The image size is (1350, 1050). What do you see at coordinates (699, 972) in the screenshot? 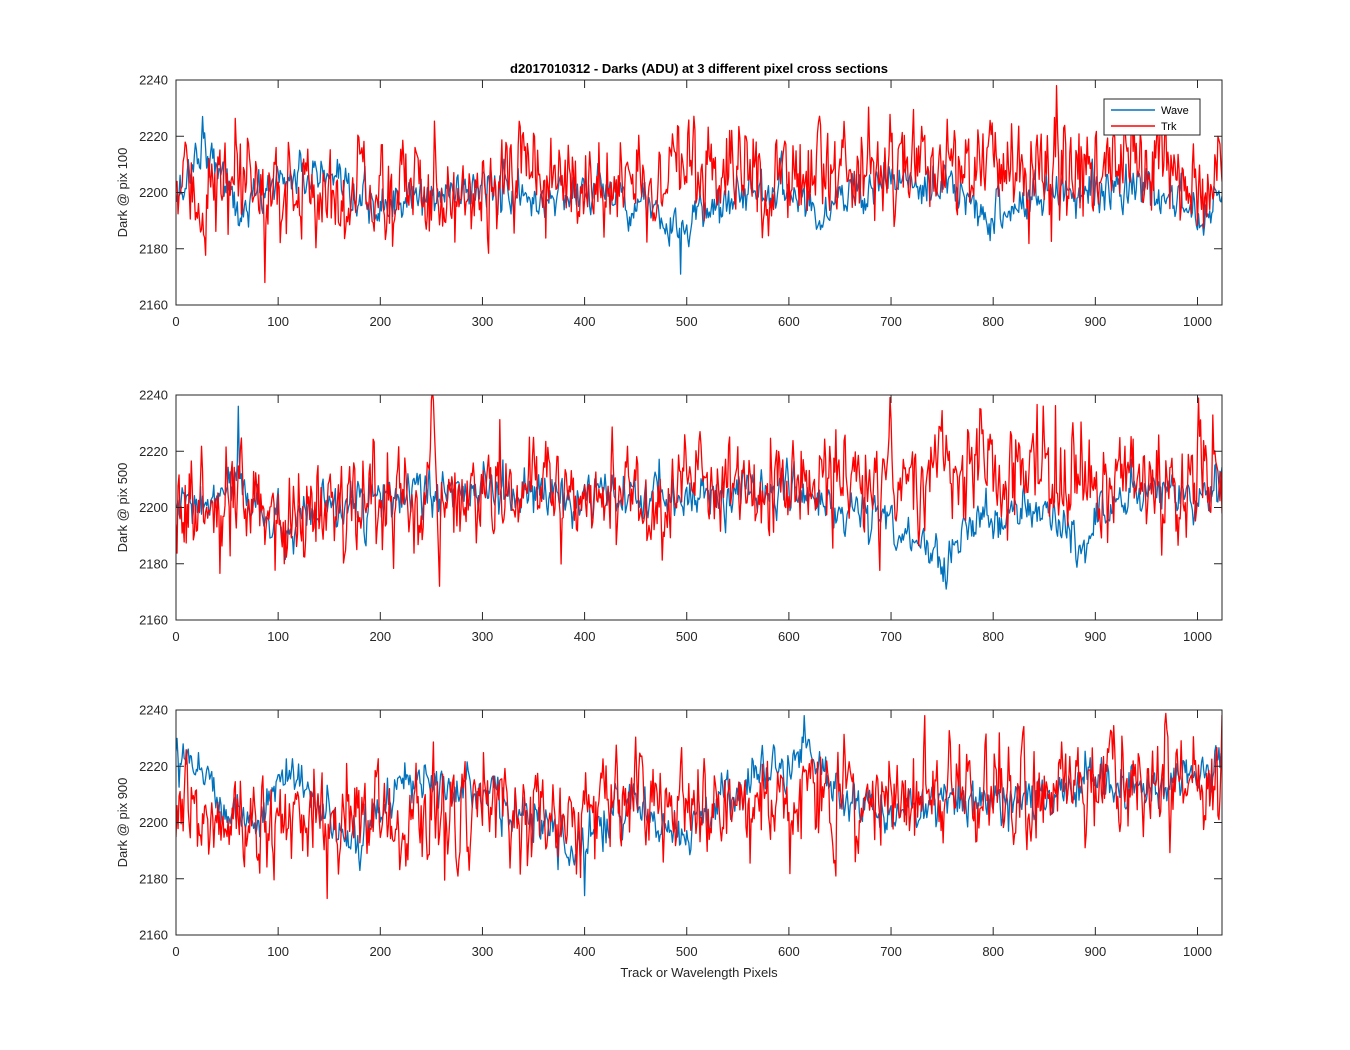
I see `x-axis-label: Track or Wavelength Pixels` at bounding box center [699, 972].